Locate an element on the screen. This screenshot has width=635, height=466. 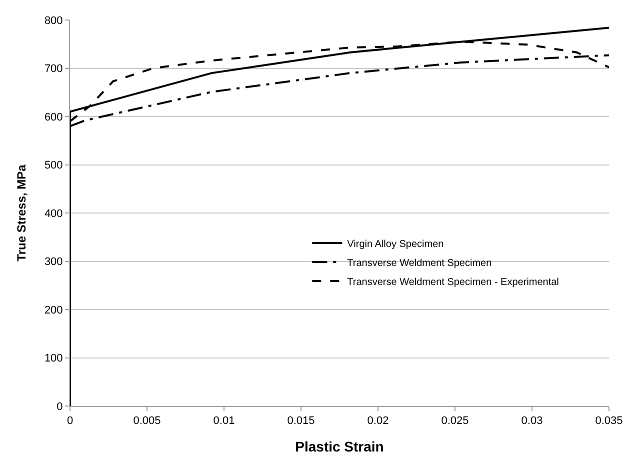
y-tick-label: 500 is located at coordinates (53, 166).